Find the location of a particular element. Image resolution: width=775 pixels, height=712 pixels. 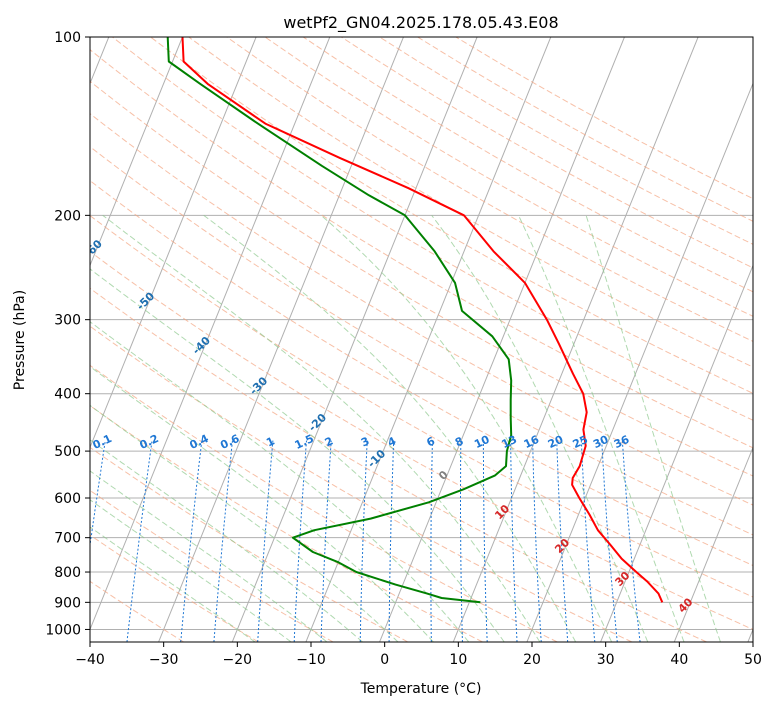

y-tick-label: 900 is located at coordinates (67, 603).